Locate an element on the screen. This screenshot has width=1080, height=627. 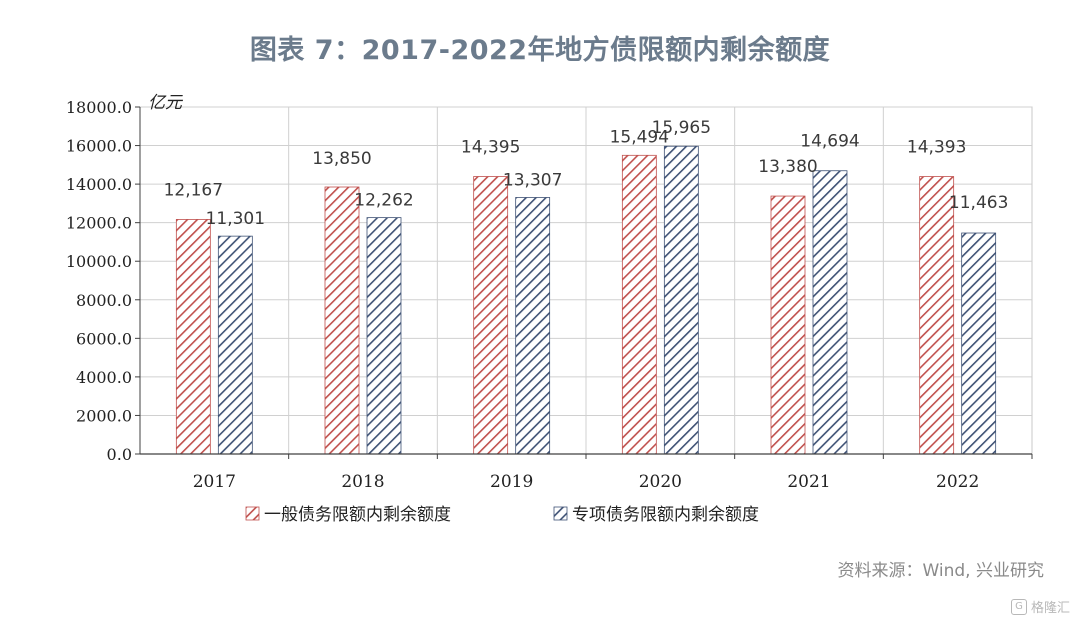
data-label-special-2019: 13,307 is located at coordinates (532, 180).